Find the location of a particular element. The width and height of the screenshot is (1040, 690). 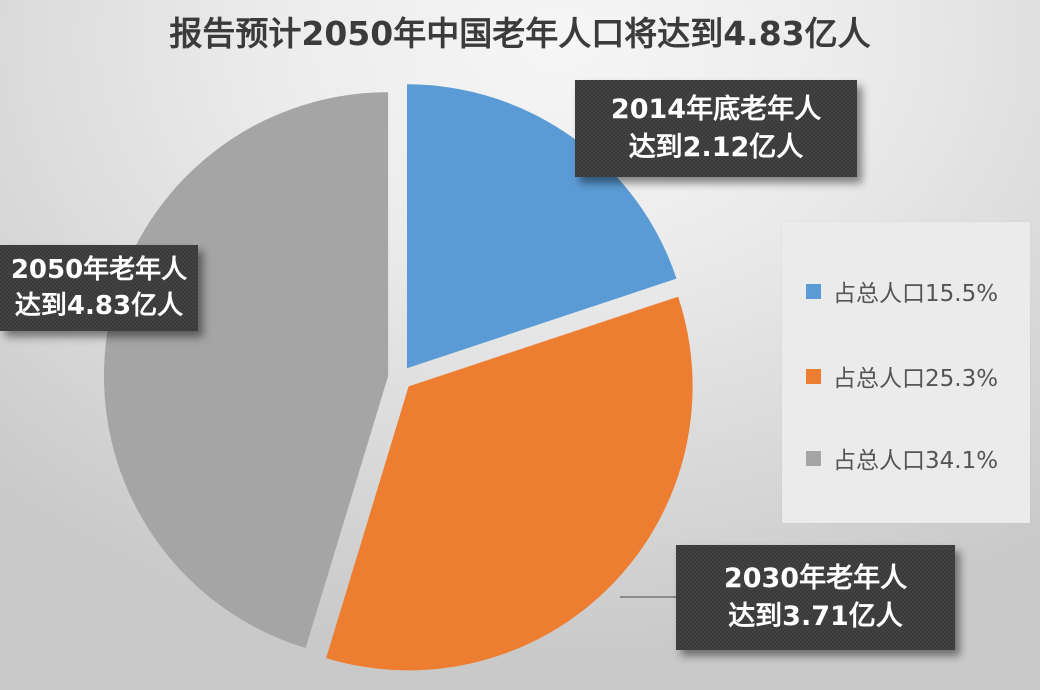

legend-swatch-gray-icon is located at coordinates (813, 458).